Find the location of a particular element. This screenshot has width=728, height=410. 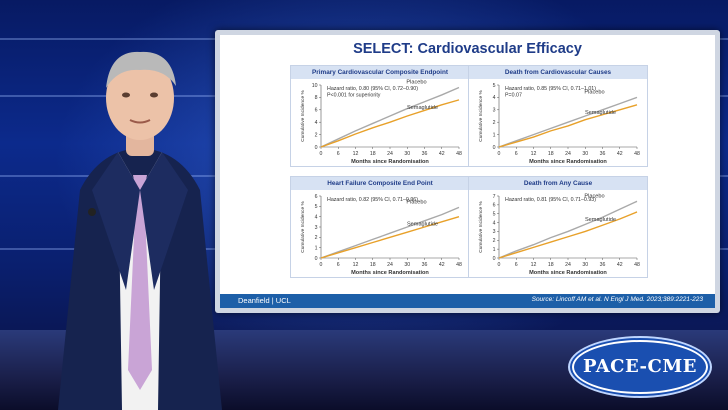

hazard-ratio-annotation: Hazard ratio, 0.85 (95% CI, 0.71–1.01) is located at coordinates (550, 89).